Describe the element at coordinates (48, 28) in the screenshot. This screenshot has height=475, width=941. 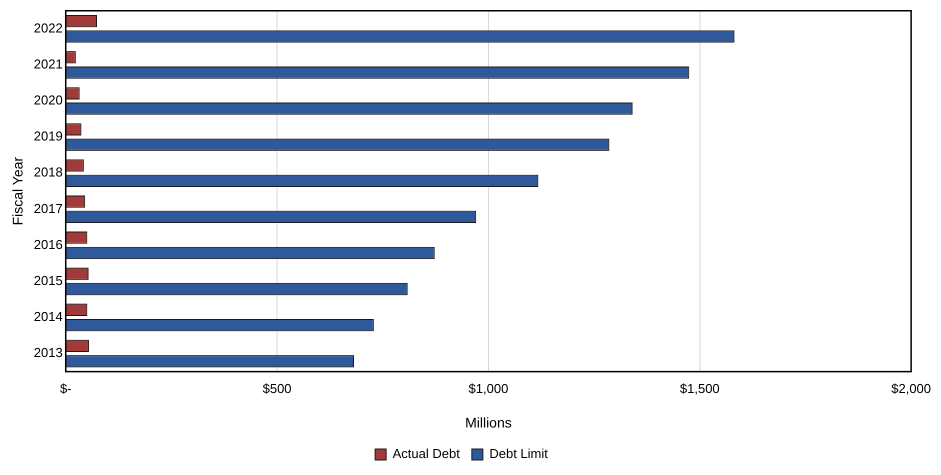
I see `y-tick-label: 2022` at that location.